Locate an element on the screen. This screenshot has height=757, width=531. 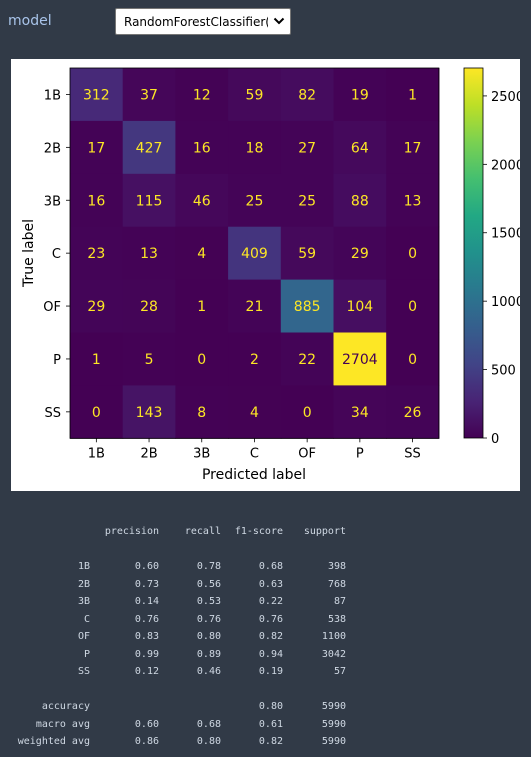
cell-SS-C is located at coordinates (255, 412).